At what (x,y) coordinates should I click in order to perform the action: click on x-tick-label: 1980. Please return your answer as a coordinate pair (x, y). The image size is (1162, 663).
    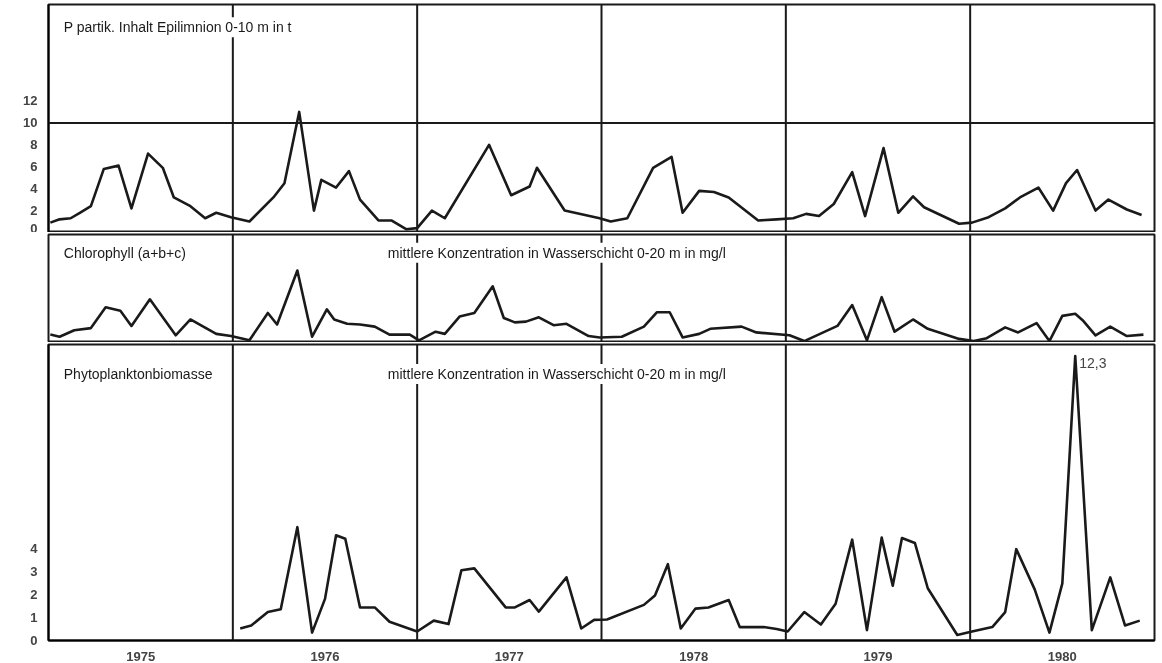
    Looking at the image, I should click on (1062, 655).